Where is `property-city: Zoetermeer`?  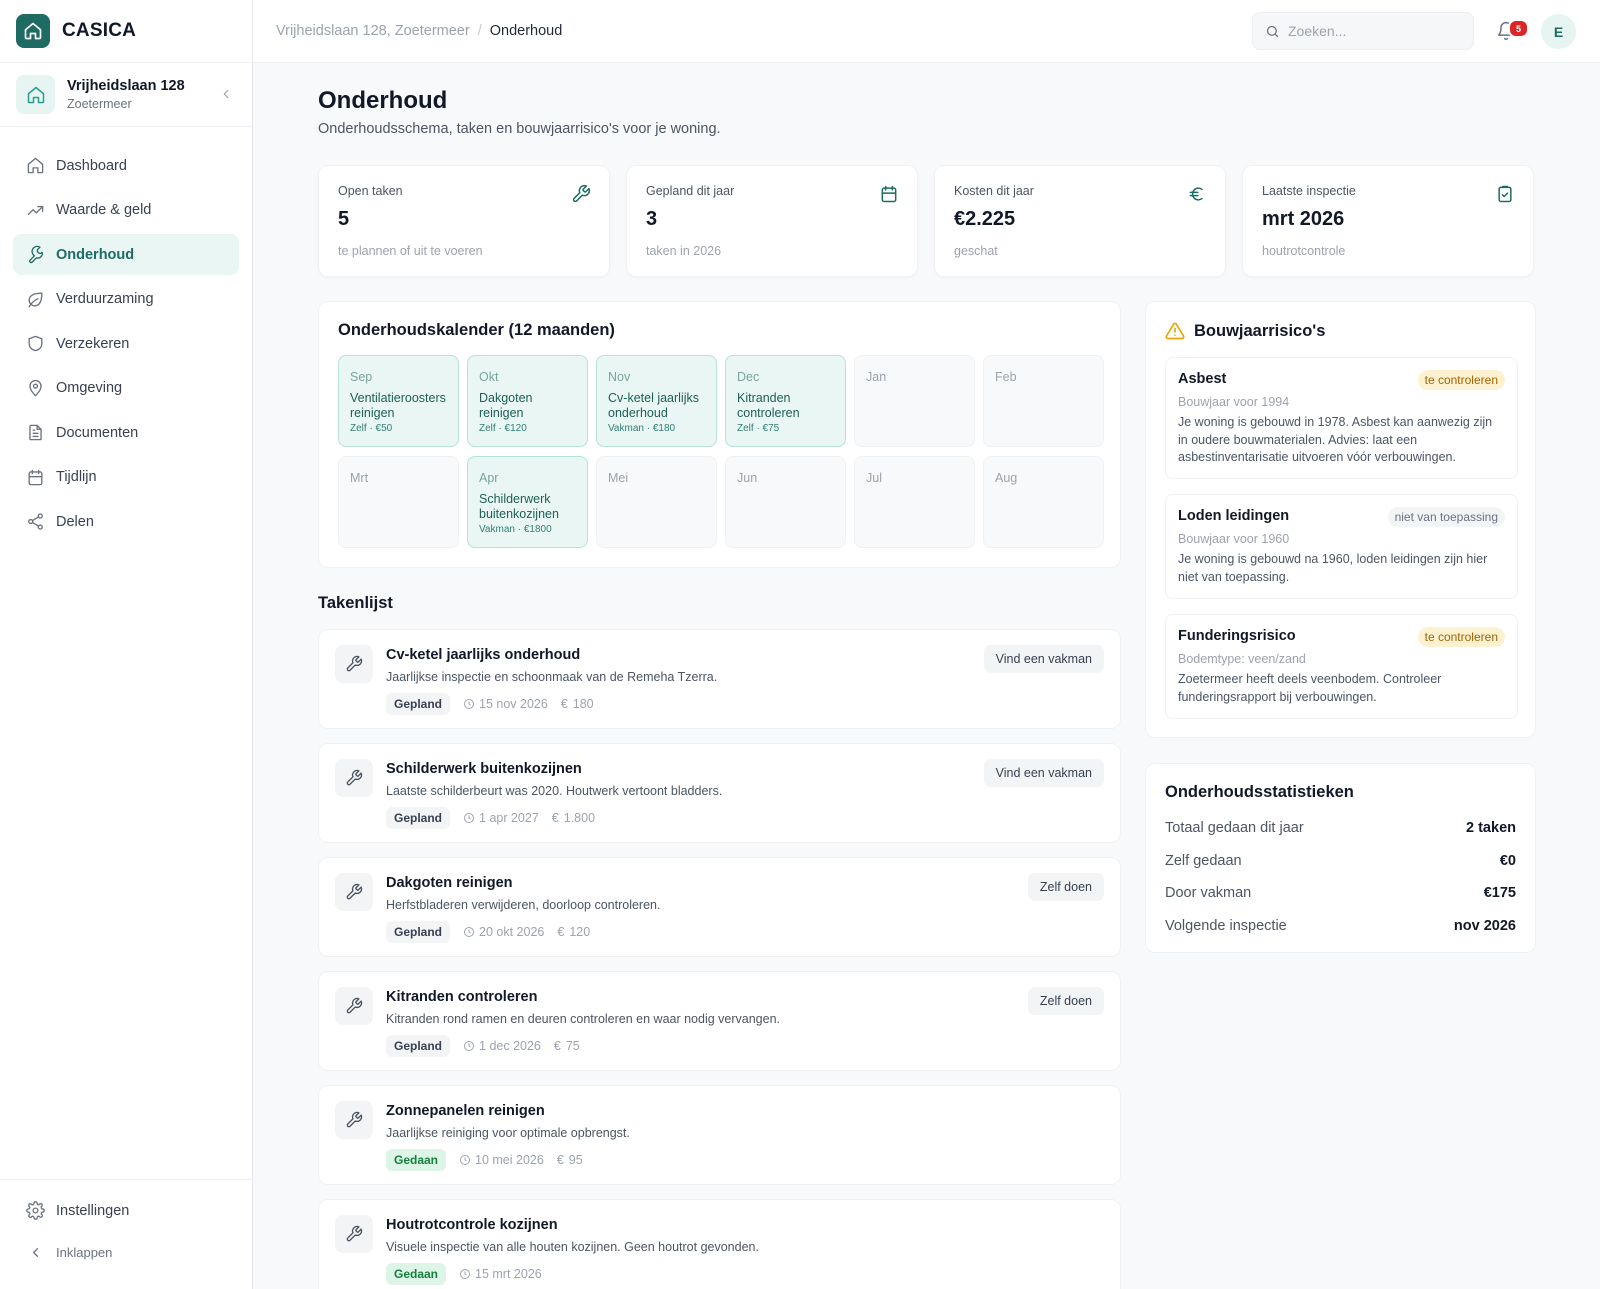 property-city: Zoetermeer is located at coordinates (99, 104).